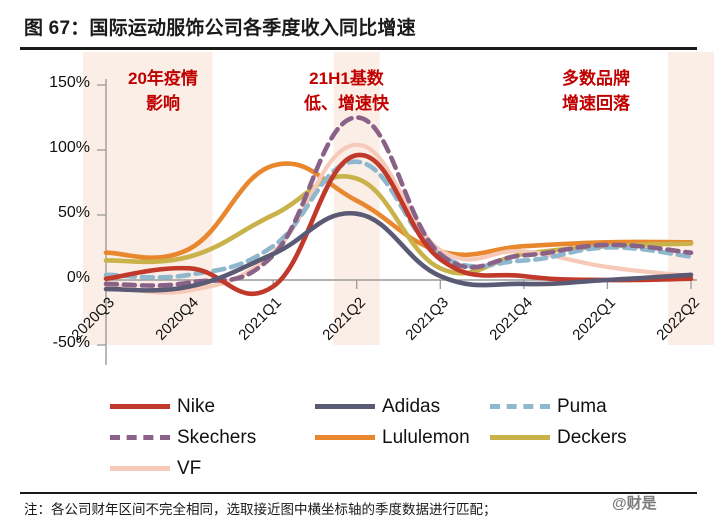 The width and height of the screenshot is (717, 526). I want to click on annotation-line-2: 影响, so click(162, 103).